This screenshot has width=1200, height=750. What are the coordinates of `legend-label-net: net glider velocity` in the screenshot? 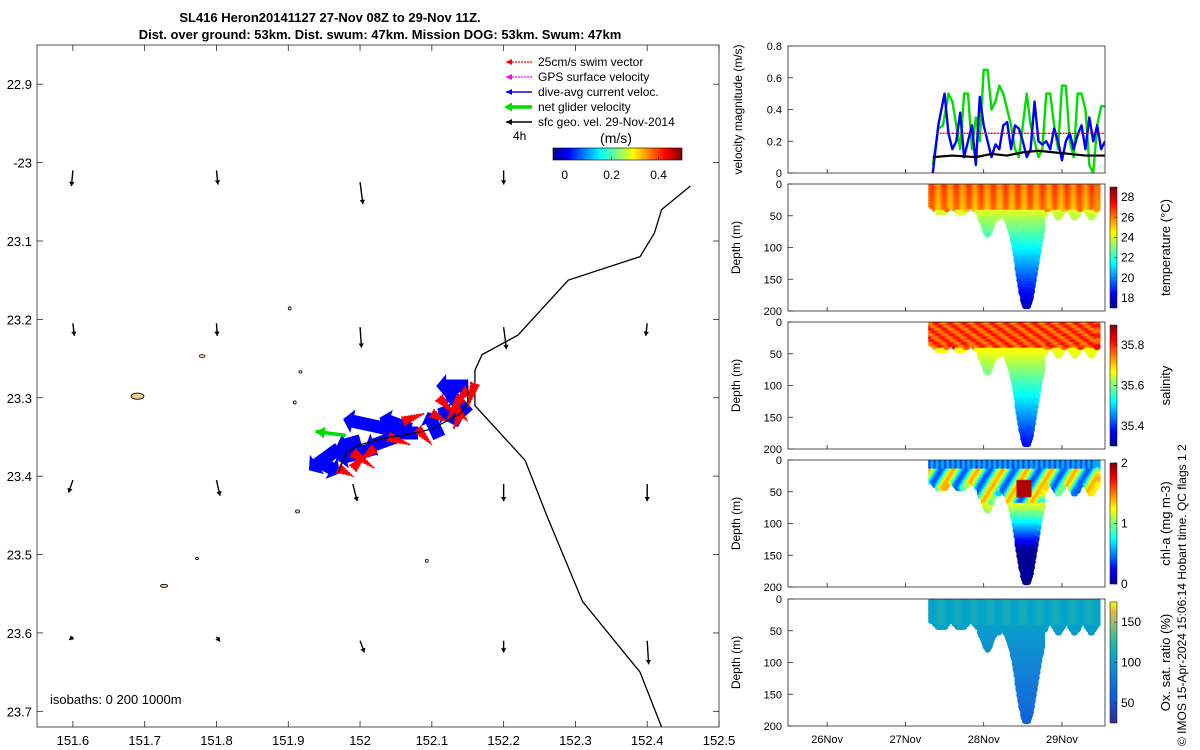 It's located at (584, 107).